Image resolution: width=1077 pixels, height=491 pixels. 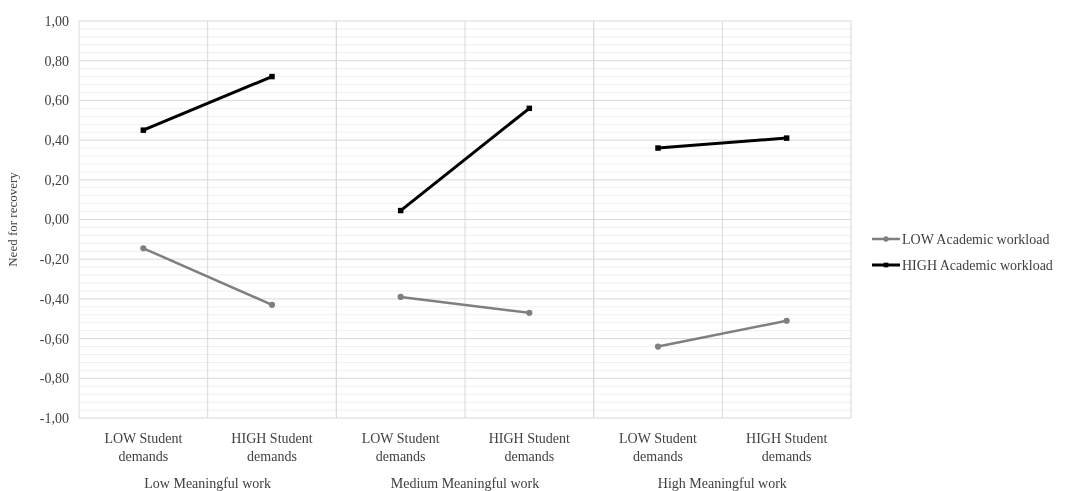 What do you see at coordinates (56, 21) in the screenshot?
I see `y-tick-label: 1,00` at bounding box center [56, 21].